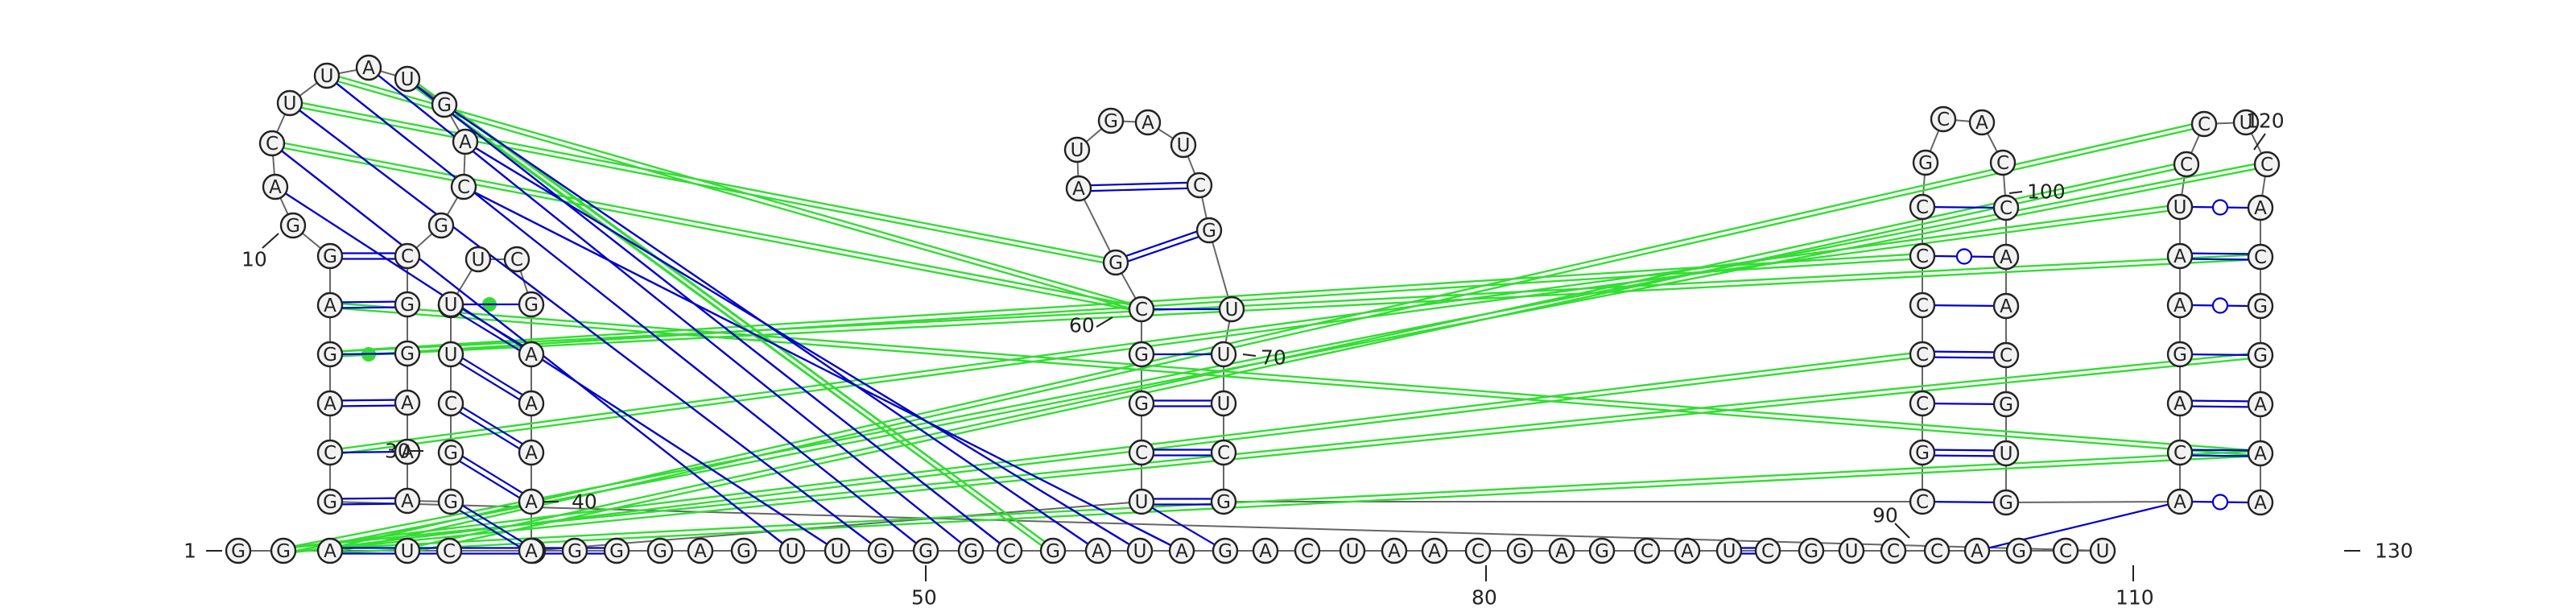 This screenshot has width=2576, height=616. Describe the element at coordinates (1091, 325) in the screenshot. I see `position-number: 60` at that location.